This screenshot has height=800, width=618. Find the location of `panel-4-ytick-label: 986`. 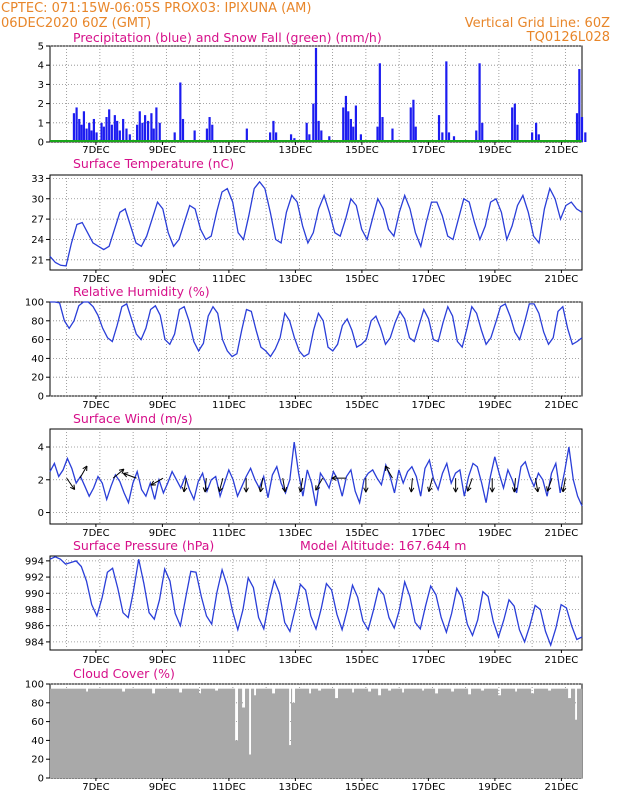

panel-4-ytick-label: 986 is located at coordinates (34, 626).